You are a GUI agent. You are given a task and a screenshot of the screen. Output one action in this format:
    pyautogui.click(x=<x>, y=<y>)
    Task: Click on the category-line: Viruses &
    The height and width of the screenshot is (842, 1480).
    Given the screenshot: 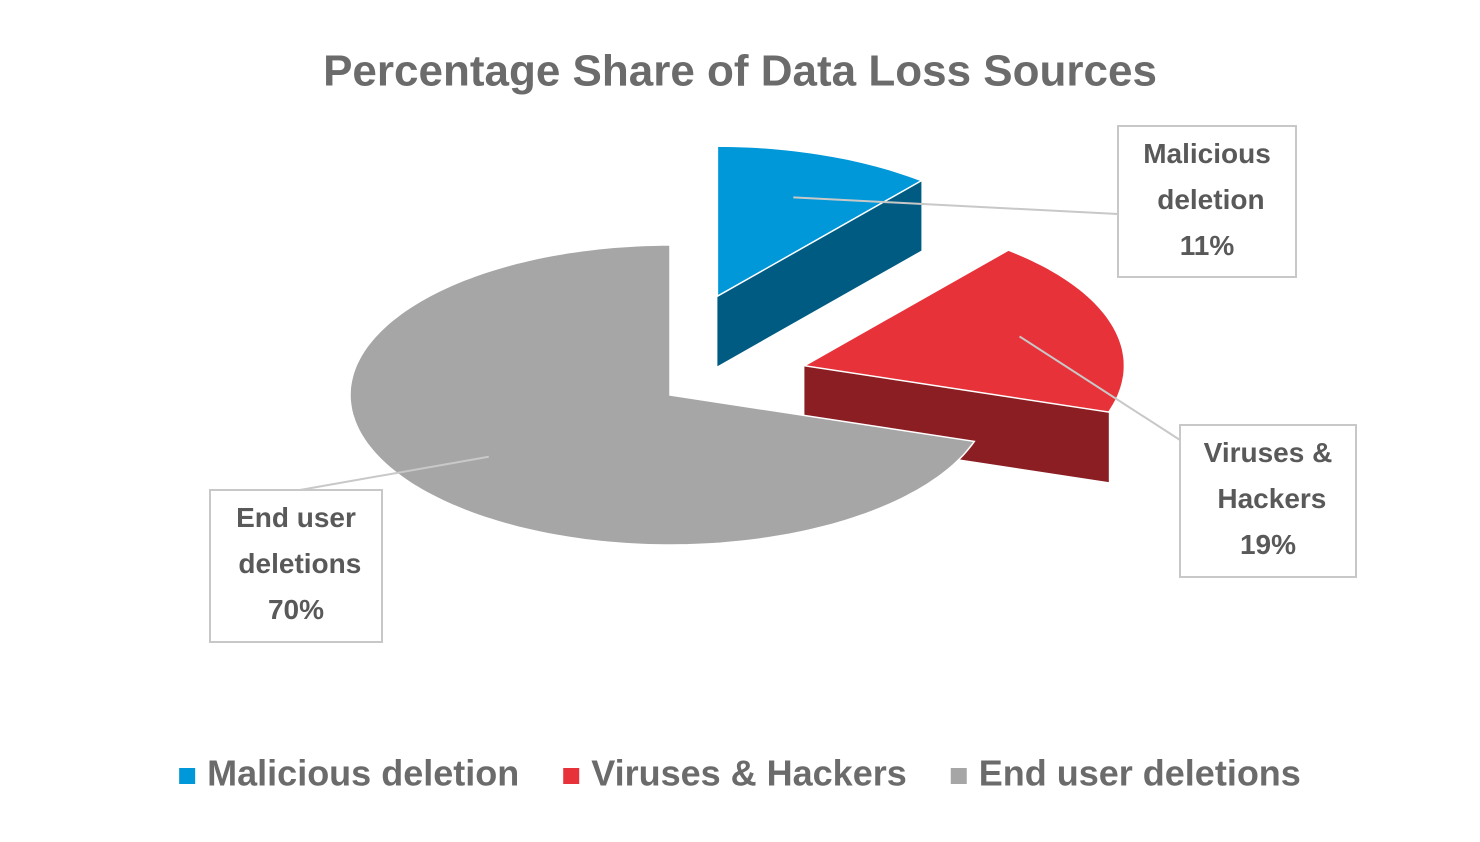 What is the action you would take?
    pyautogui.click(x=1268, y=452)
    